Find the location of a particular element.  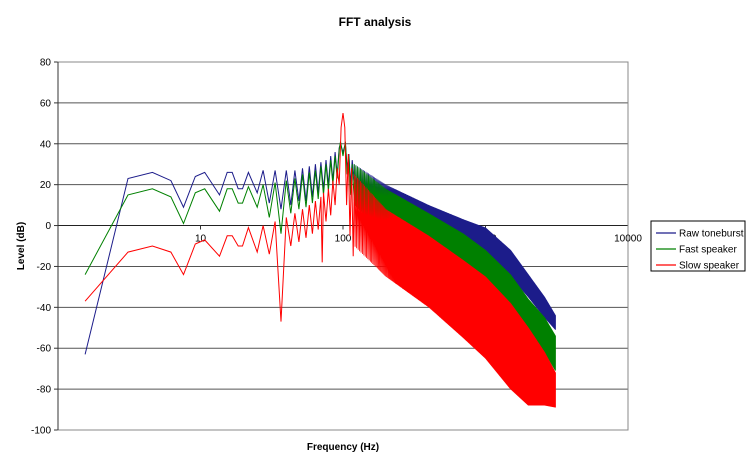

y-tick-label: -60 is located at coordinates (44, 349).